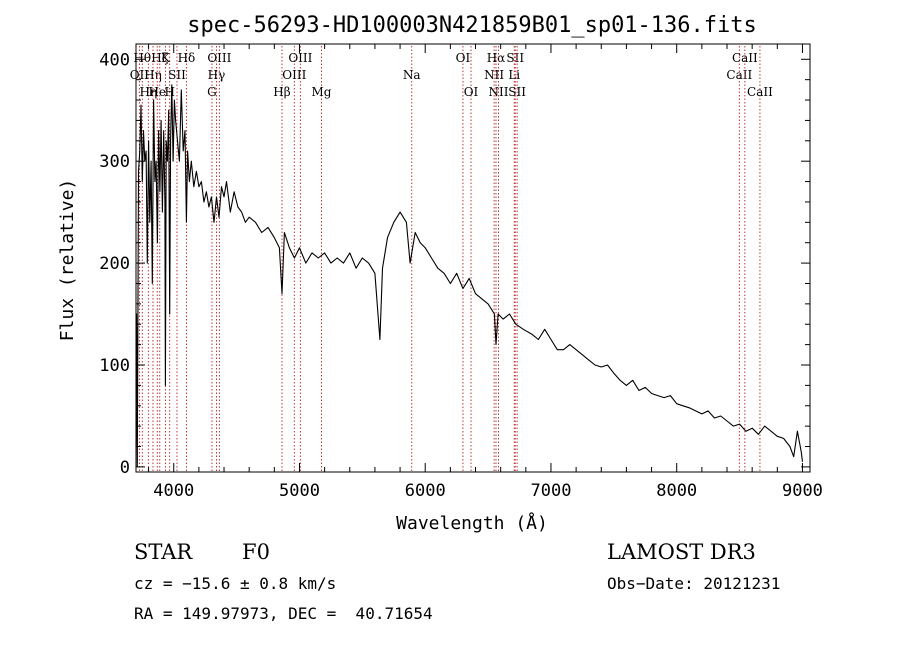 The height and width of the screenshot is (649, 900). Describe the element at coordinates (114, 60) in the screenshot. I see `y-tick-label: 400` at that location.